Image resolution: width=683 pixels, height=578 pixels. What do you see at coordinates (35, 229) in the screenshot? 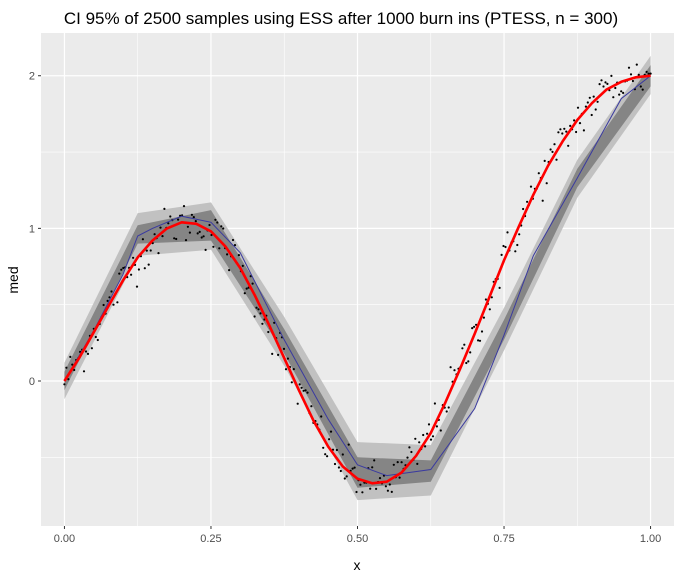
I see `y-axis-ticks: 0 1 2` at bounding box center [35, 229].